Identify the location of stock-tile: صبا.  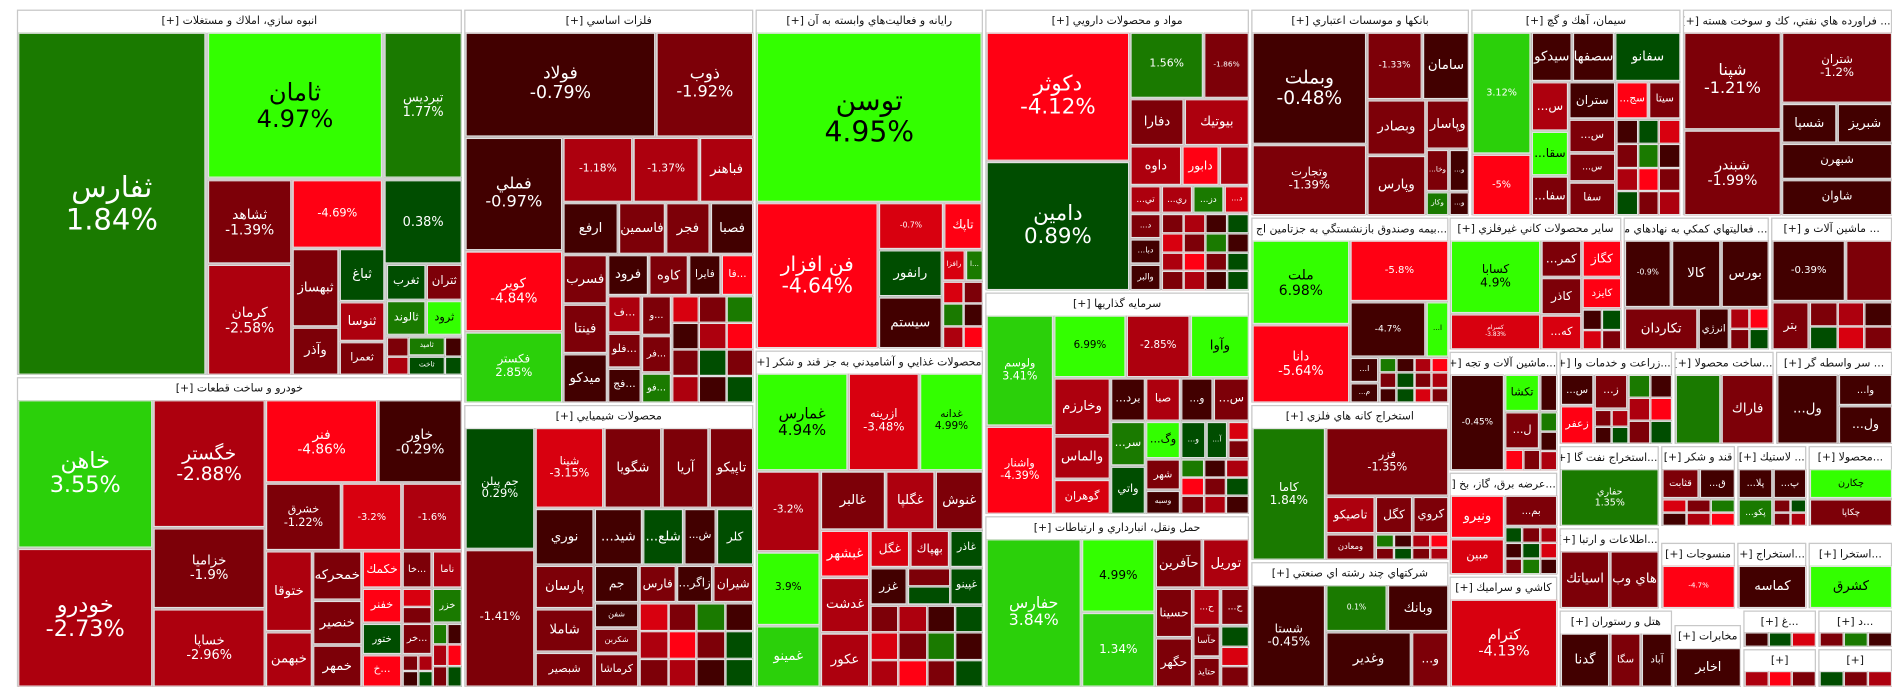
(1163, 399).